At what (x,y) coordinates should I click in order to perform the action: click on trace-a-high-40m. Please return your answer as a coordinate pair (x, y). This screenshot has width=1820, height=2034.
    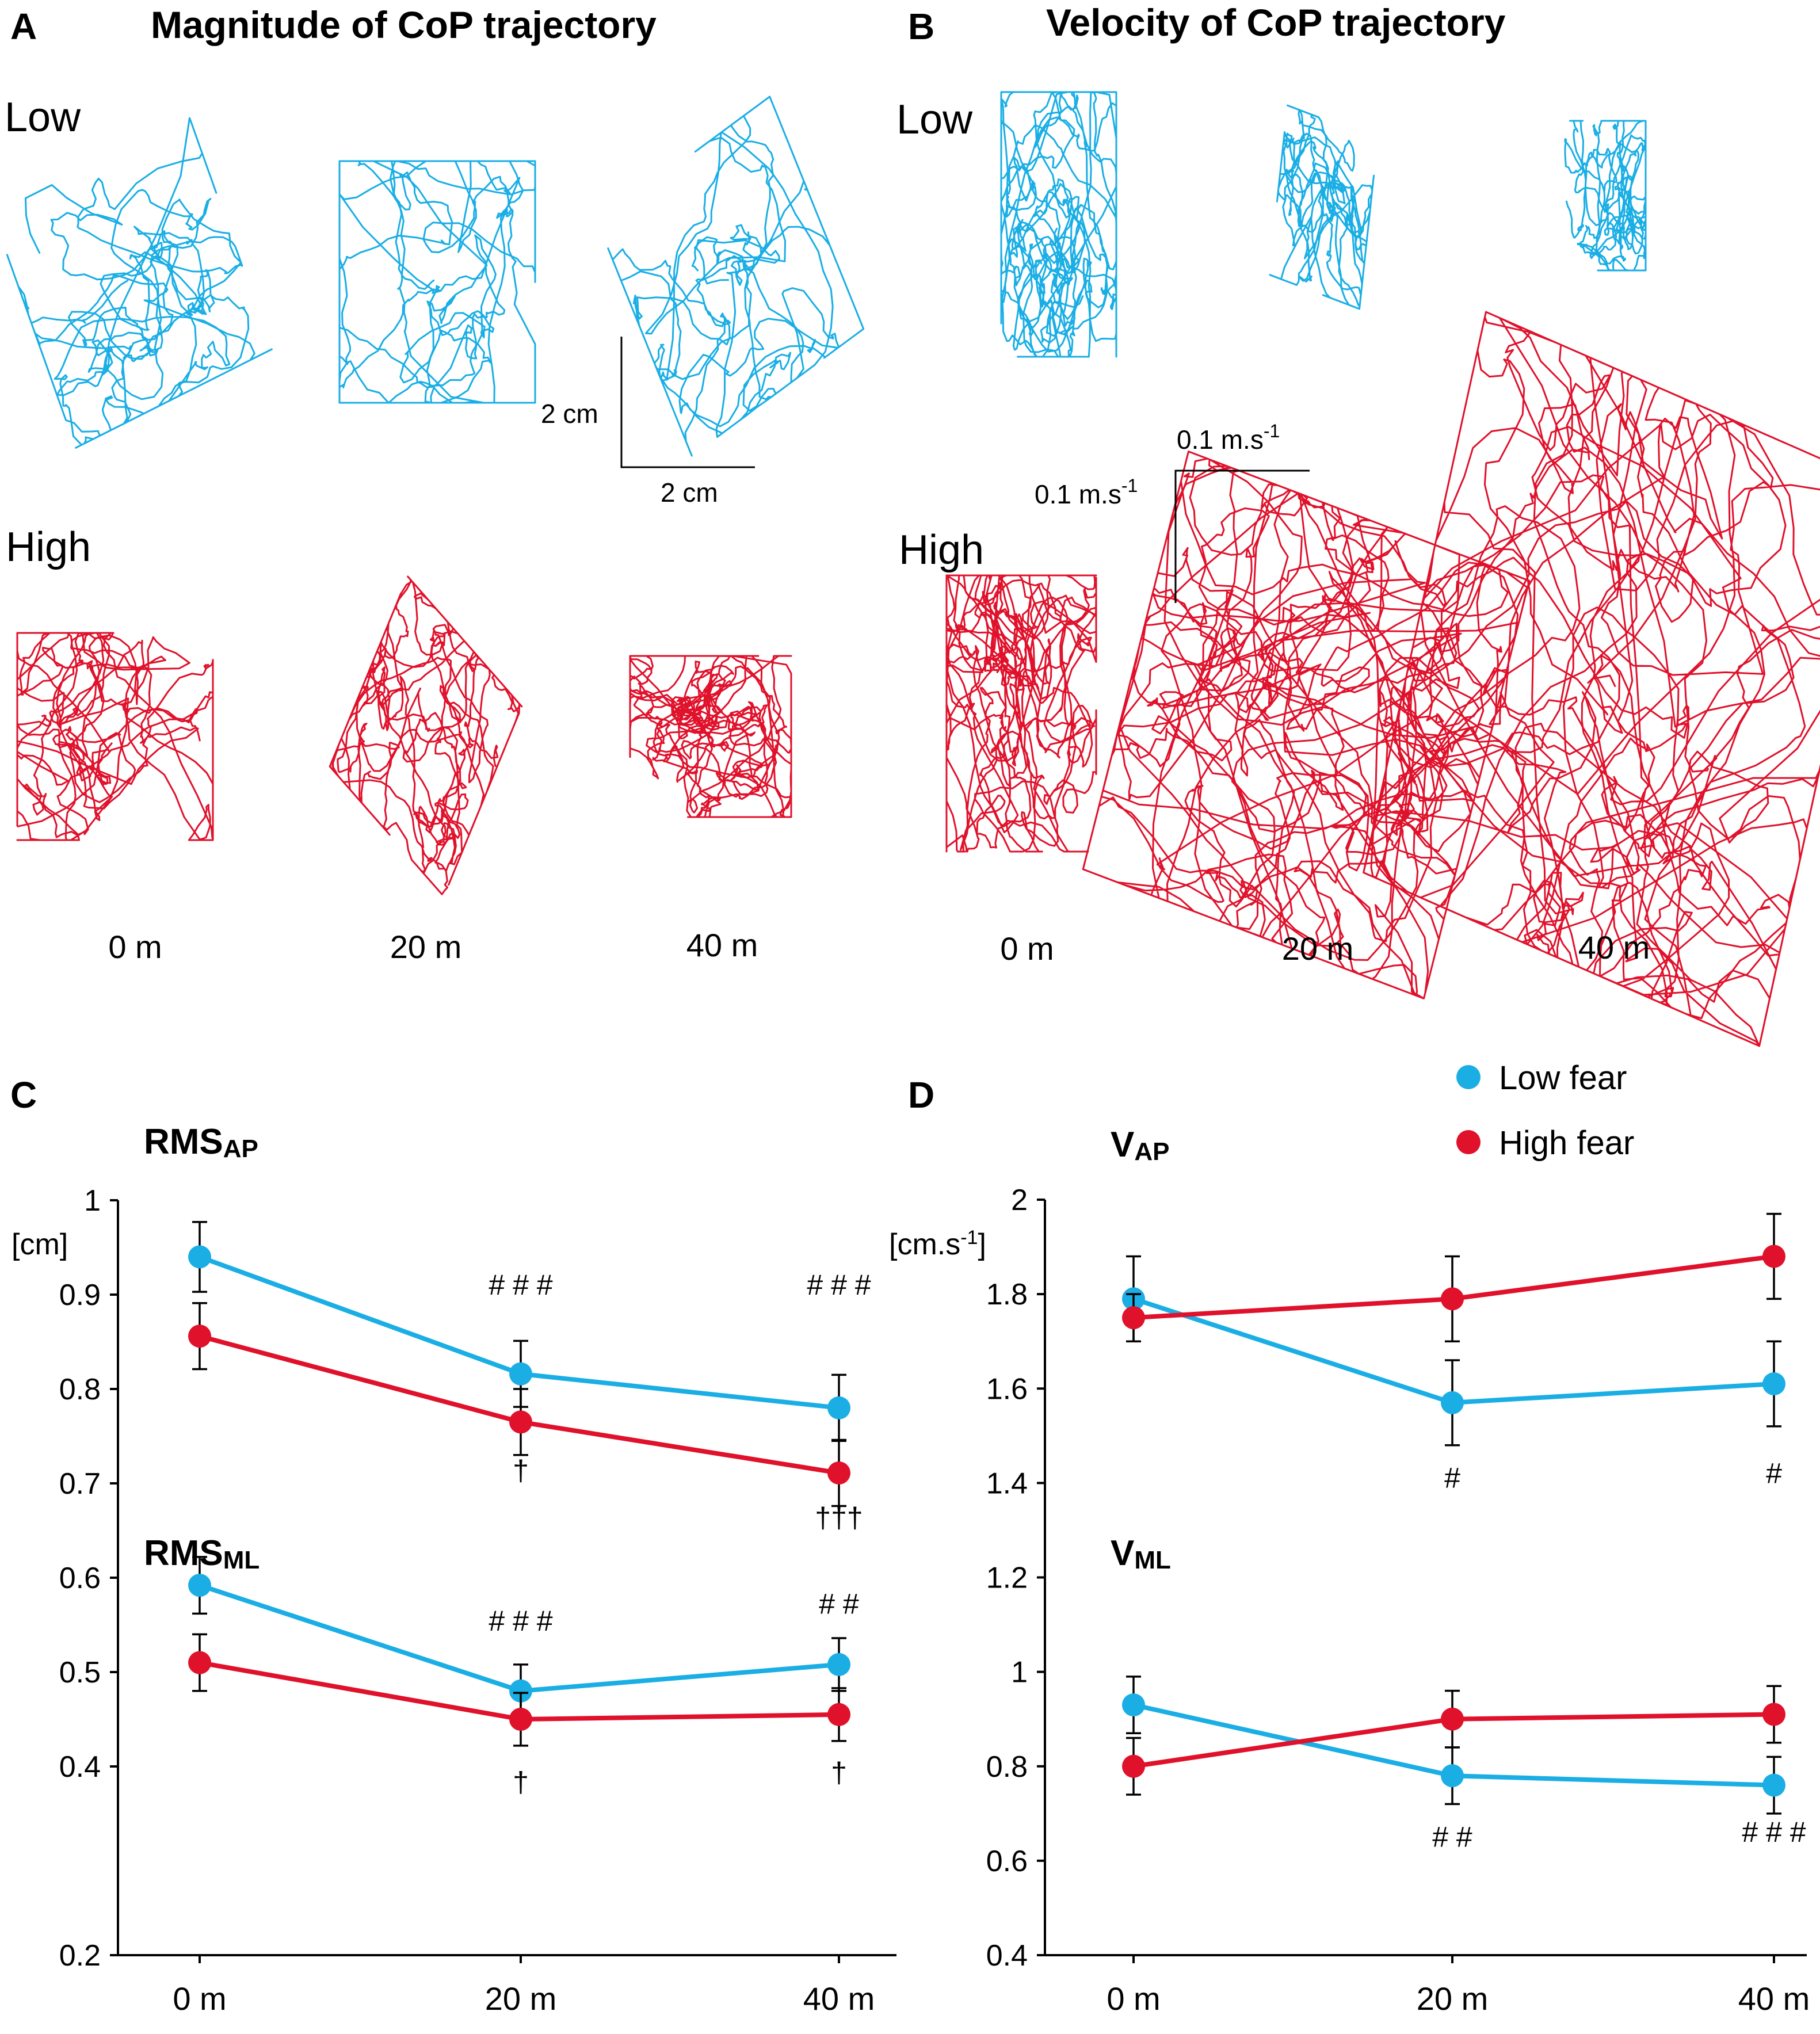
    Looking at the image, I should click on (710, 736).